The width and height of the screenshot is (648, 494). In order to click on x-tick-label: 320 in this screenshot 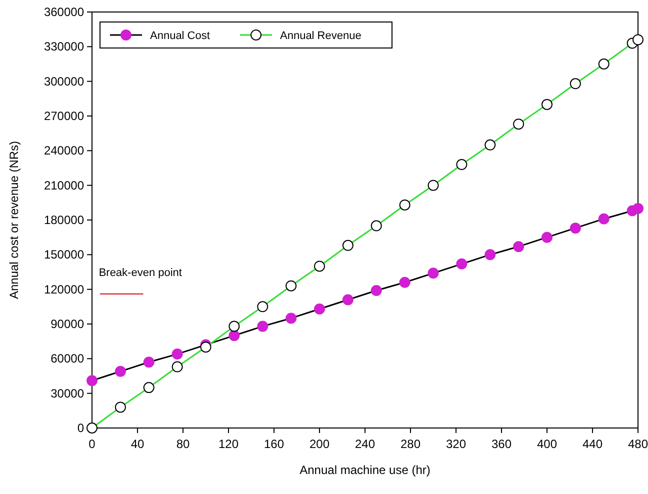, I will do `click(456, 444)`.